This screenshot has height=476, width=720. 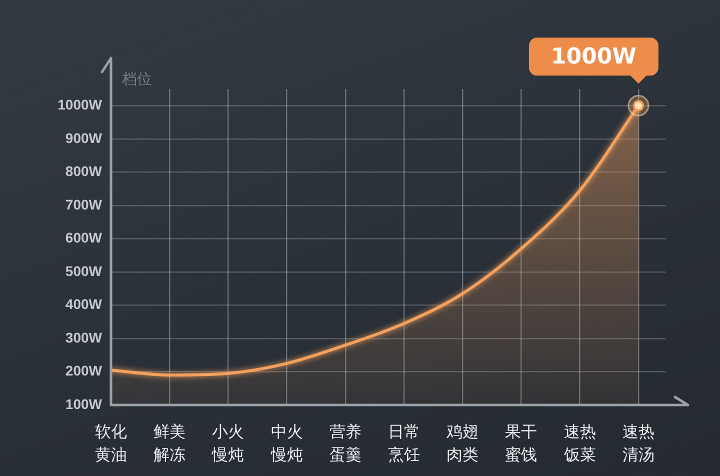 I want to click on annotation: 1000W, so click(x=593, y=57).